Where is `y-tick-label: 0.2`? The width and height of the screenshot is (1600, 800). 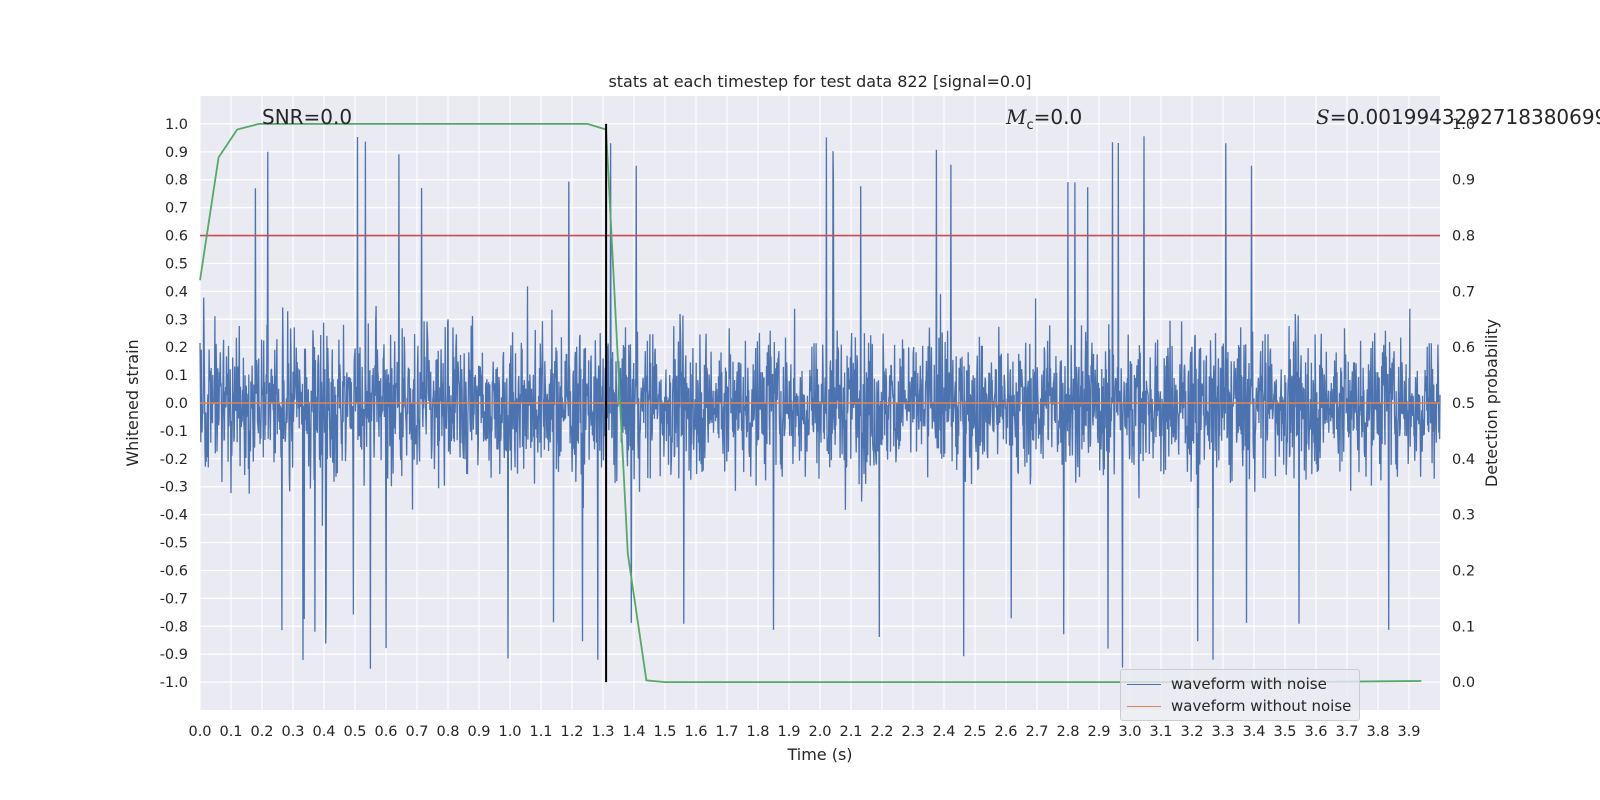 y-tick-label: 0.2 is located at coordinates (176, 348).